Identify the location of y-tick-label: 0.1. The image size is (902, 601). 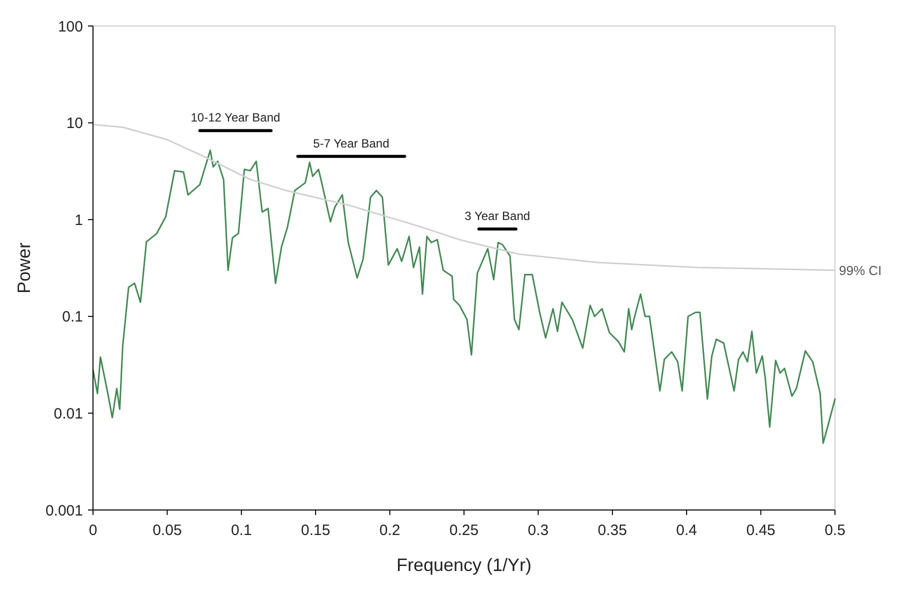
(72, 317).